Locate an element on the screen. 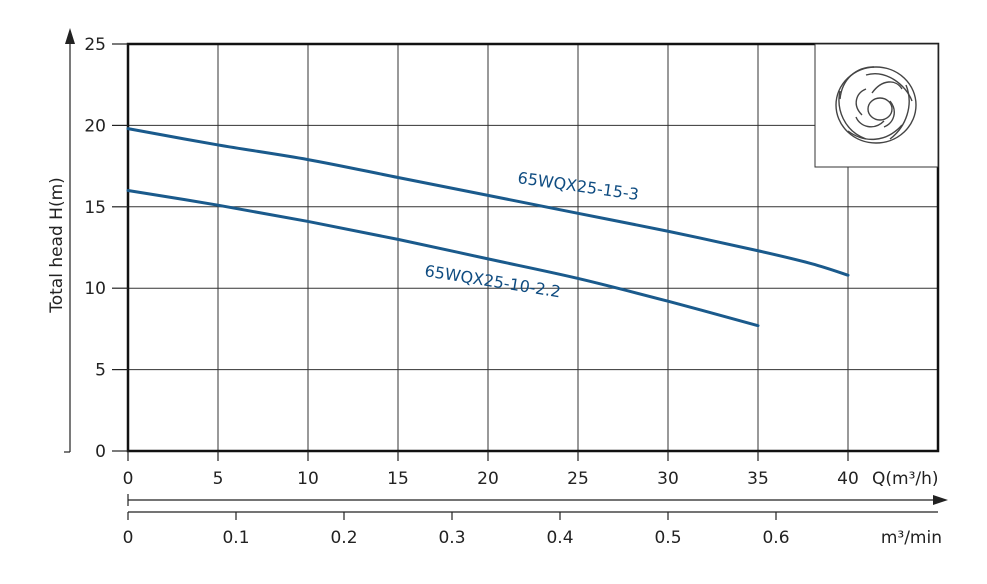  x-tick-label: 30 is located at coordinates (668, 479).